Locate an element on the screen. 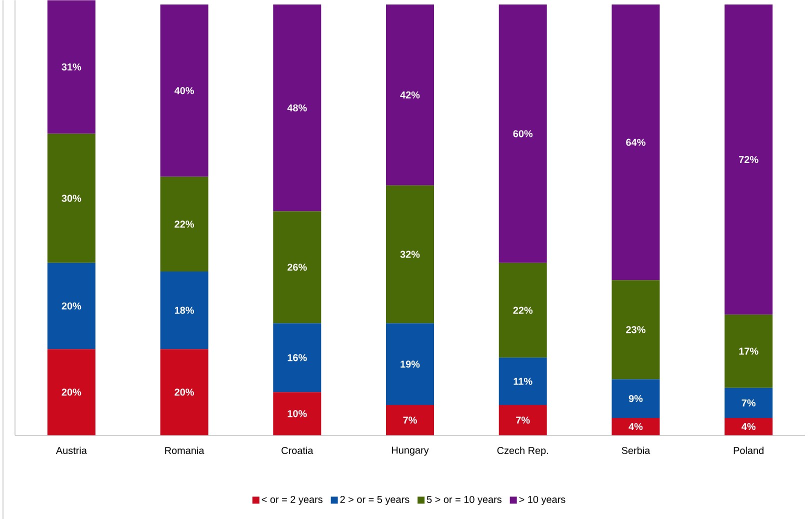  data-label: 23% is located at coordinates (636, 330).